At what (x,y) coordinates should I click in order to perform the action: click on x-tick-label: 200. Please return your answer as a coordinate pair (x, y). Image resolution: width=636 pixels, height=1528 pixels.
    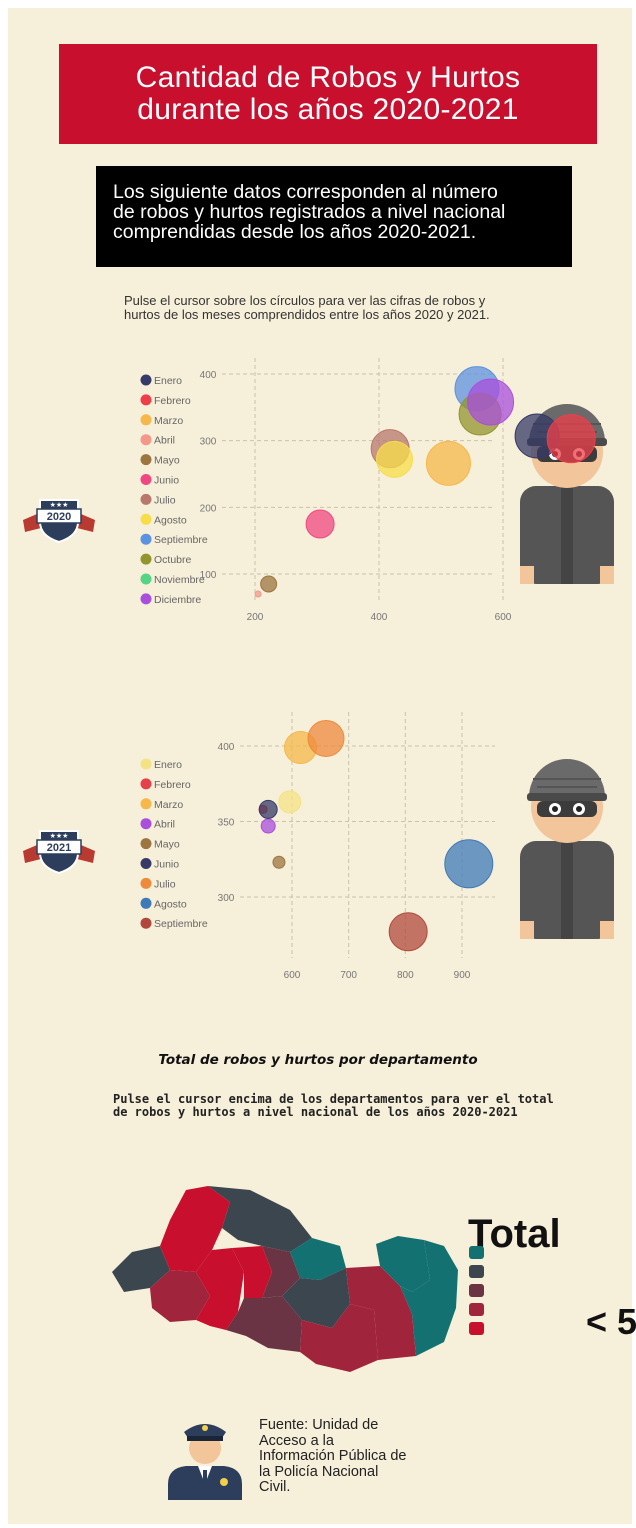
    Looking at the image, I should click on (255, 617).